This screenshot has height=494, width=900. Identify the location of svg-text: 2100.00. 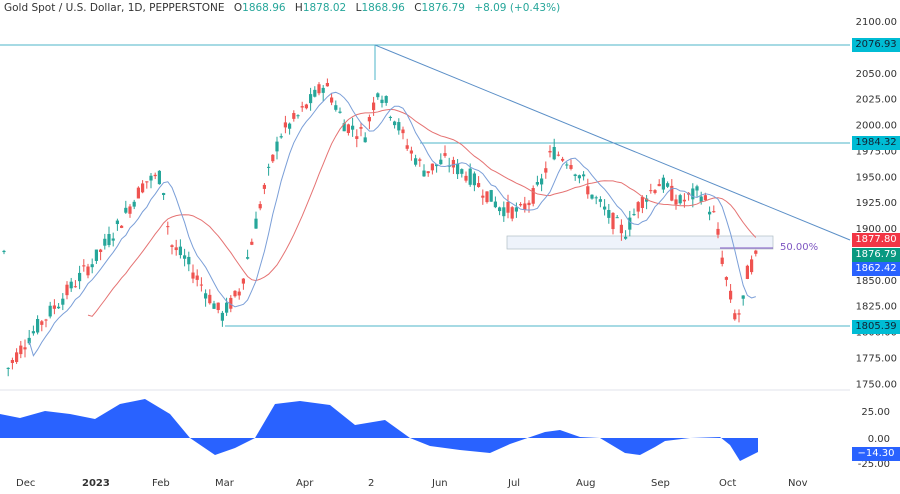
(876, 22).